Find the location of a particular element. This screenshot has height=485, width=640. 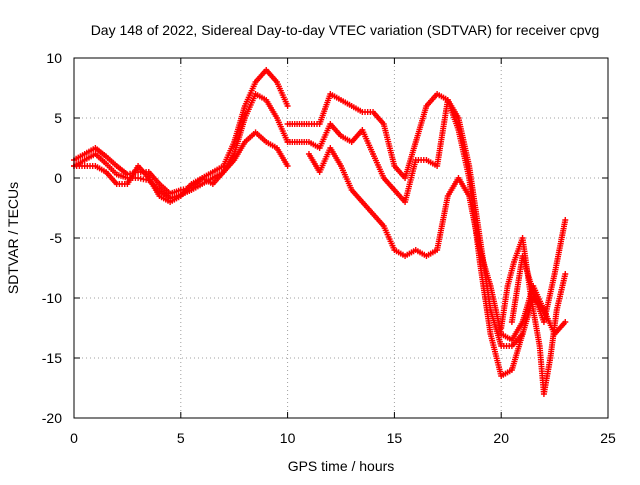

y-axis-label: SDTVAR / TECUs is located at coordinates (13, 238).